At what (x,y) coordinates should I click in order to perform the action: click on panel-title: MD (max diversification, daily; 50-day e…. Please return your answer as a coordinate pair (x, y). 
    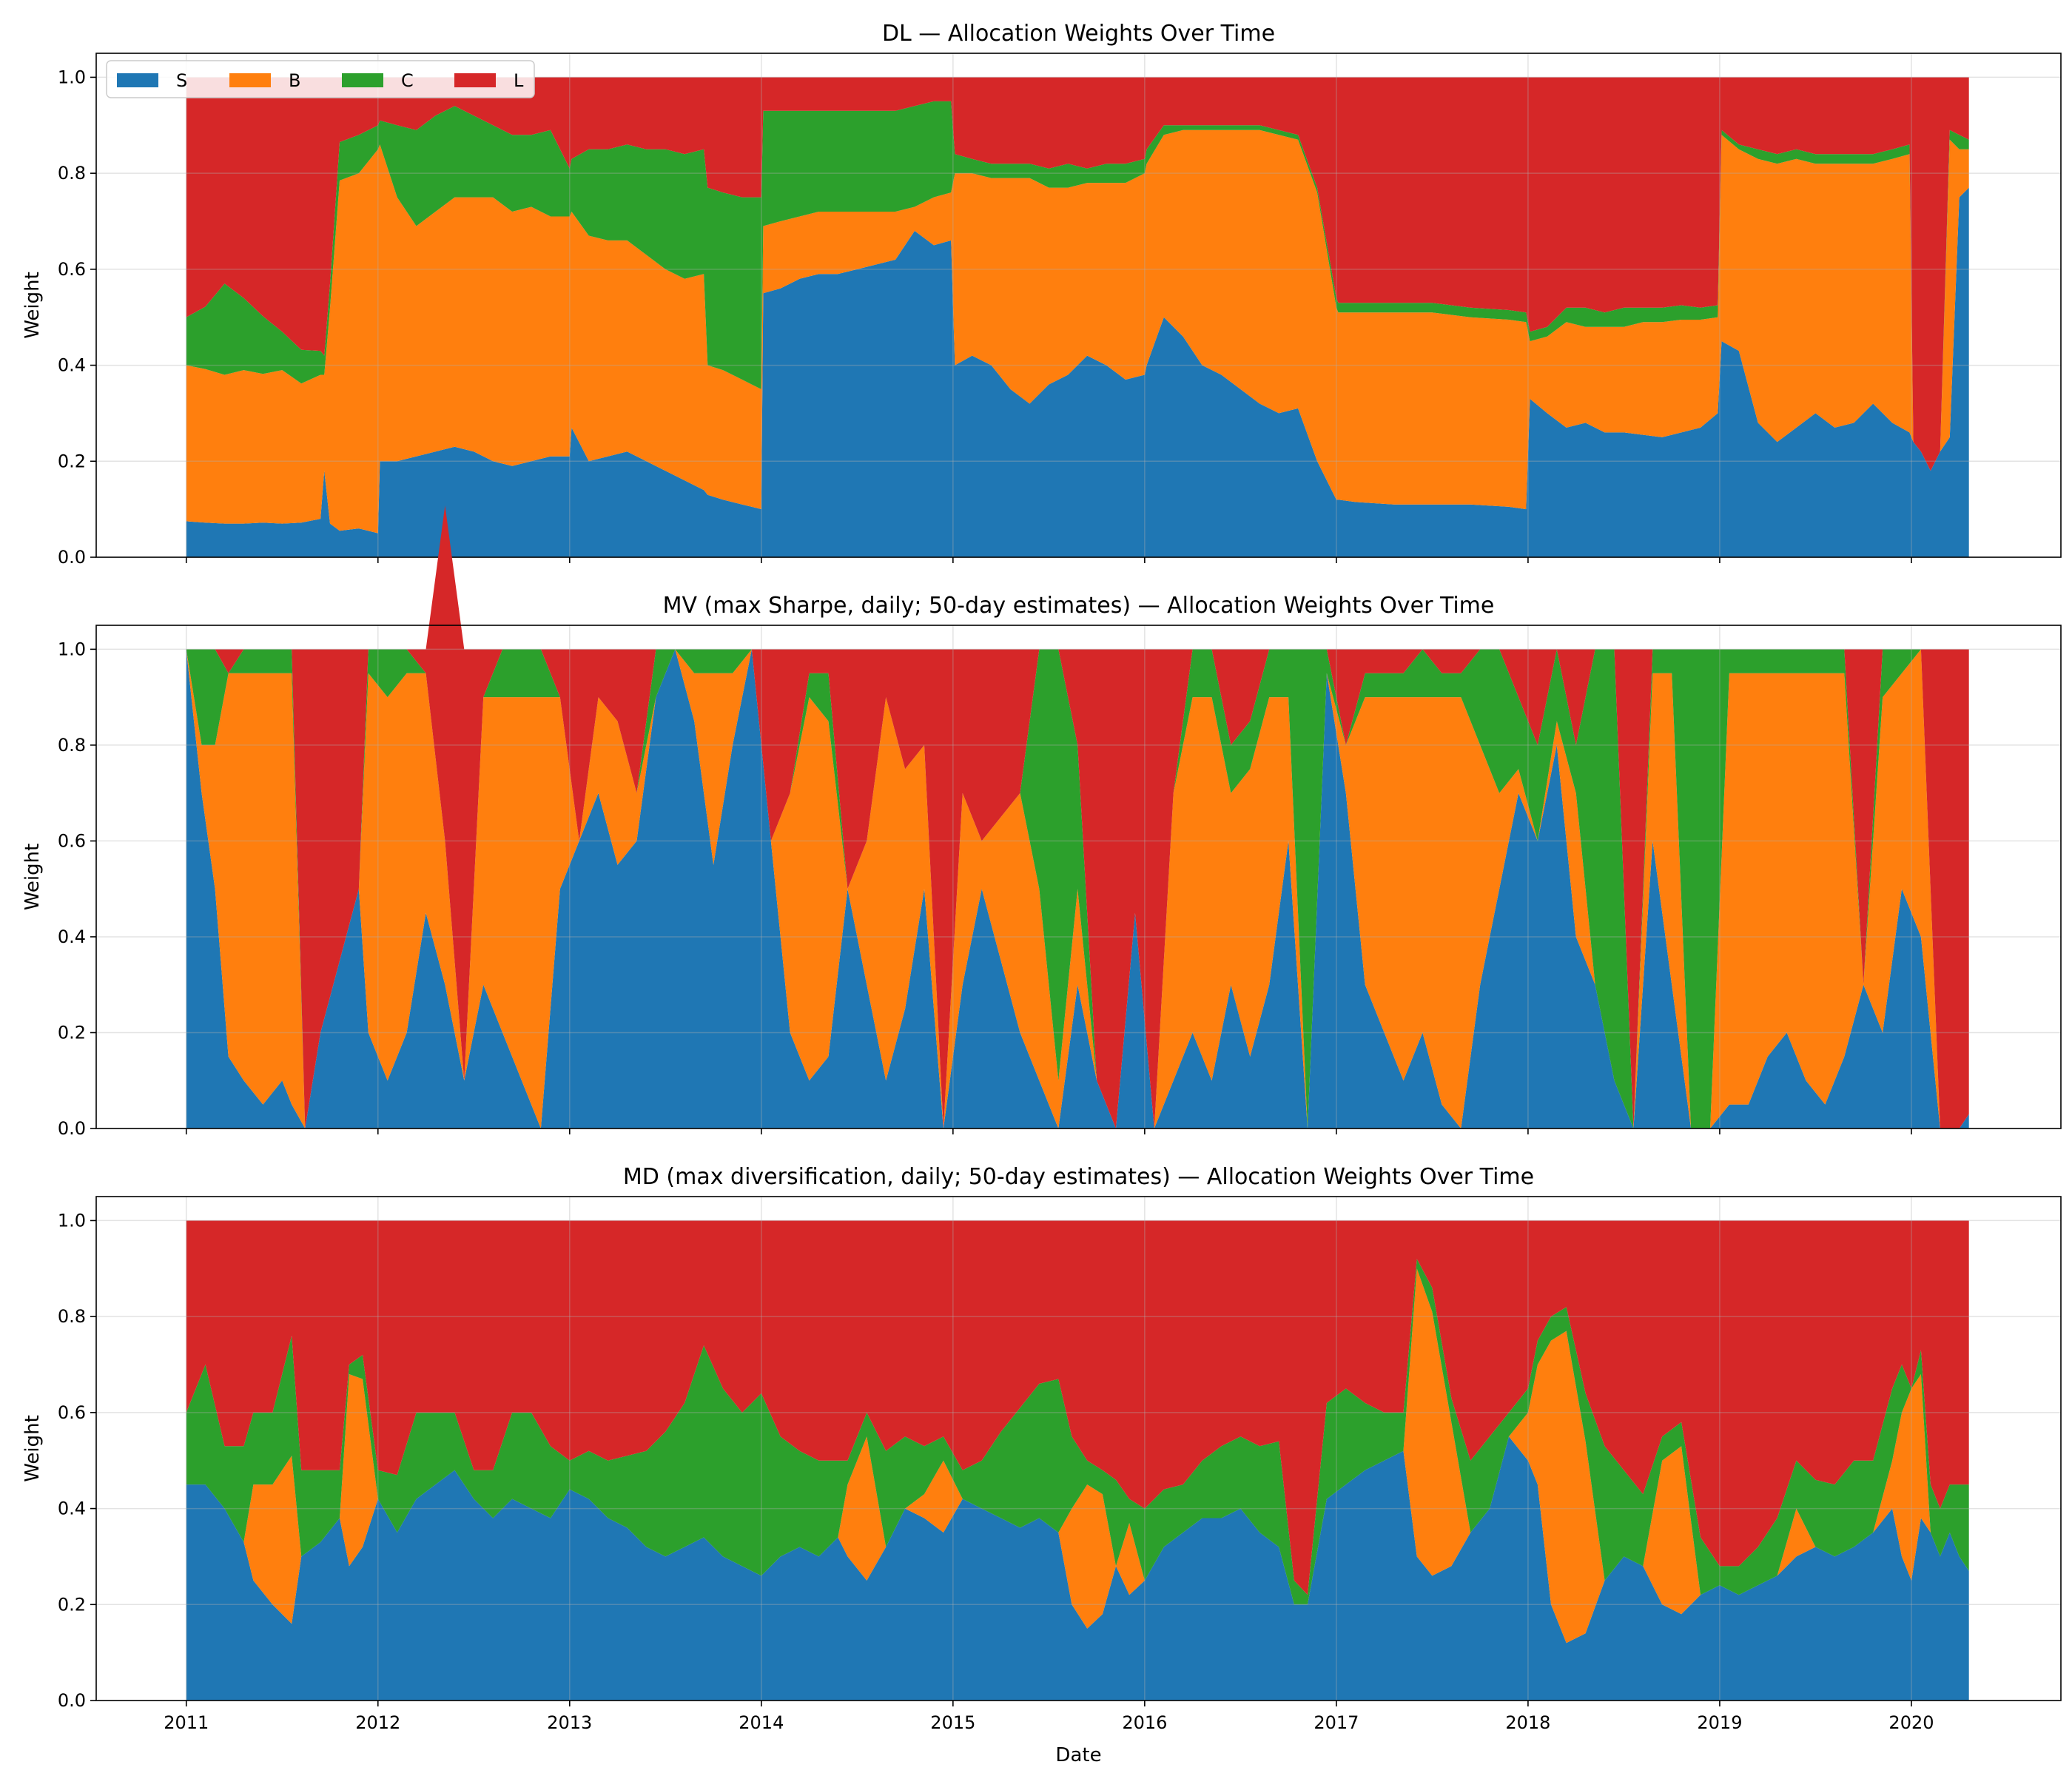
    Looking at the image, I should click on (1078, 1177).